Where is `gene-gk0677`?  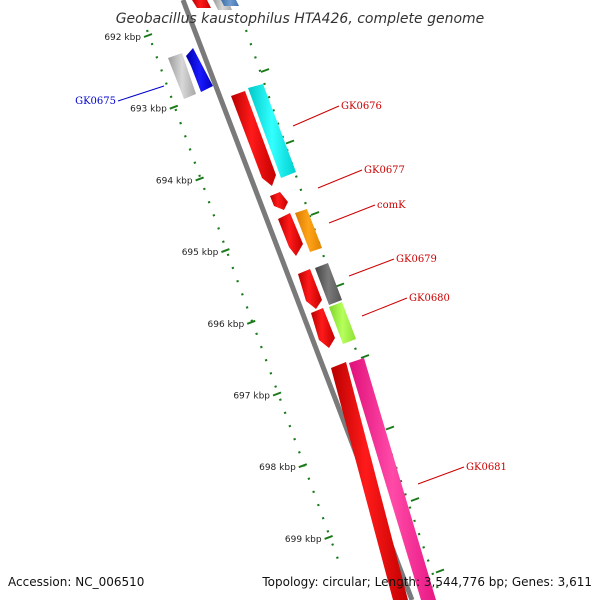 gene-gk0677 is located at coordinates (279, 201).